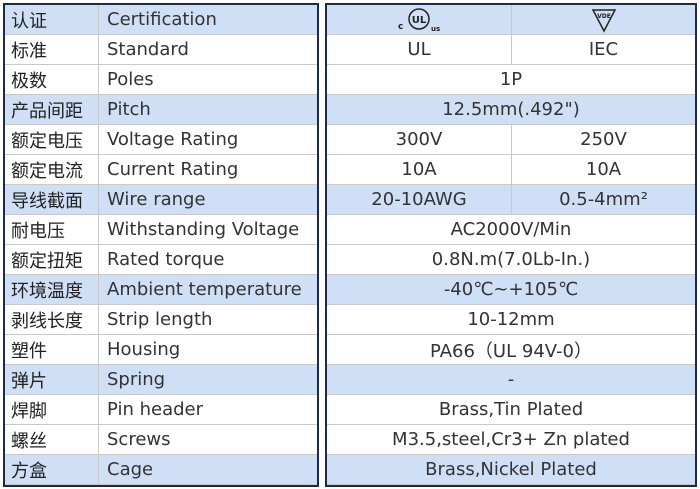  Describe the element at coordinates (511, 110) in the screenshot. I see `value-cell: 12.5mm(.492")` at that location.